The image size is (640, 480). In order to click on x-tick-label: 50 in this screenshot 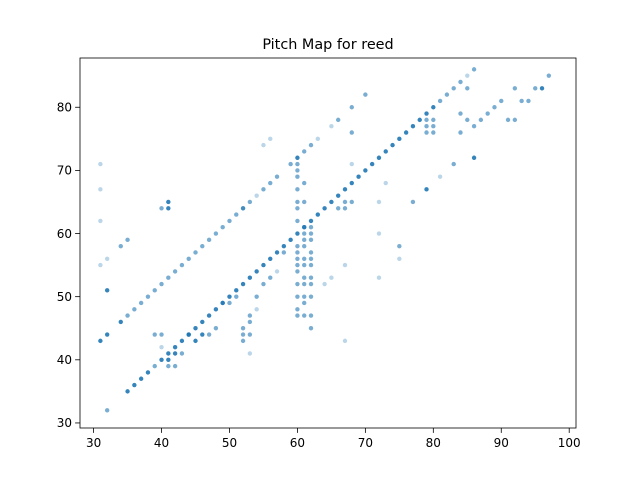, I will do `click(229, 443)`.